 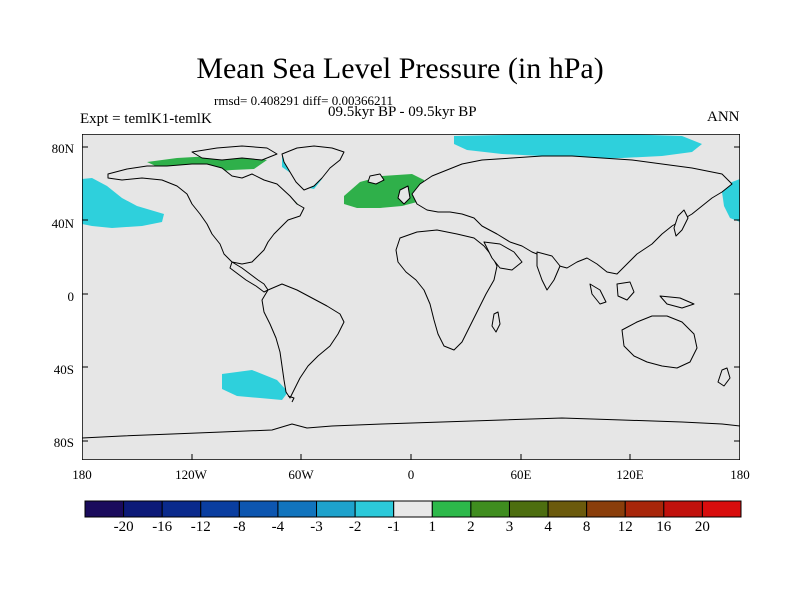 What do you see at coordinates (393, 527) in the screenshot?
I see `colorbar-label: -1` at bounding box center [393, 527].